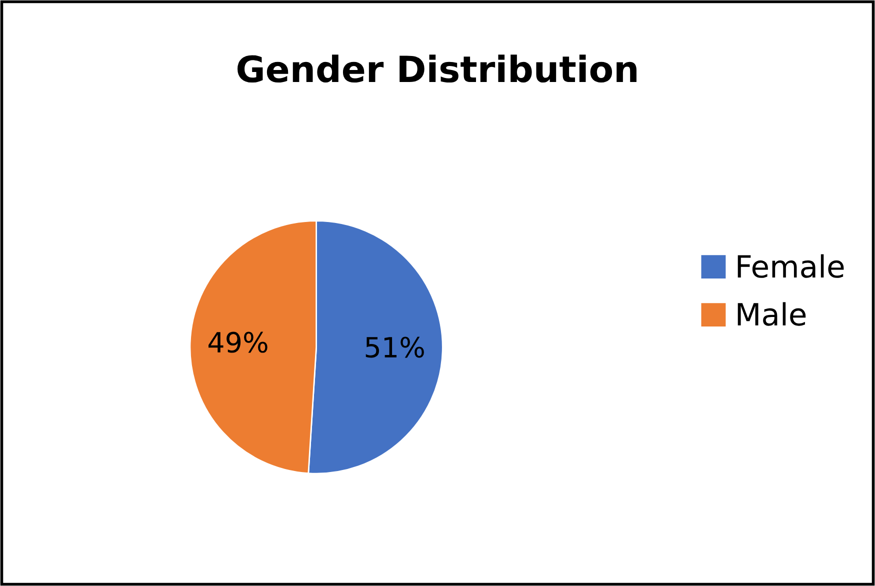 This screenshot has height=586, width=875. Describe the element at coordinates (437, 68) in the screenshot. I see `chart-title: Gender Distribution` at that location.